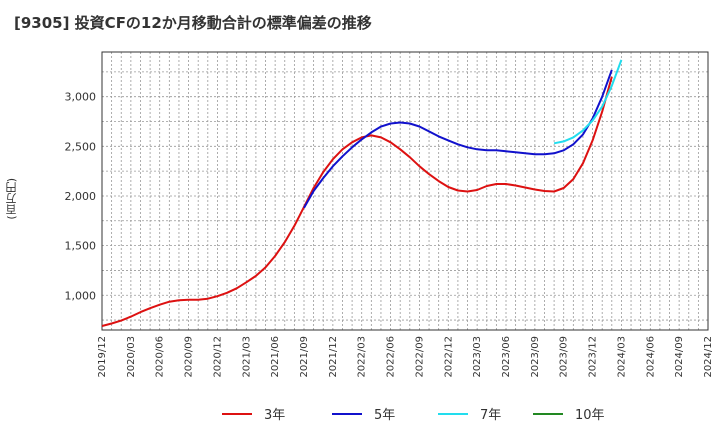  Describe the element at coordinates (650, 357) in the screenshot. I see `x-tick-label: 2024/06` at that location.